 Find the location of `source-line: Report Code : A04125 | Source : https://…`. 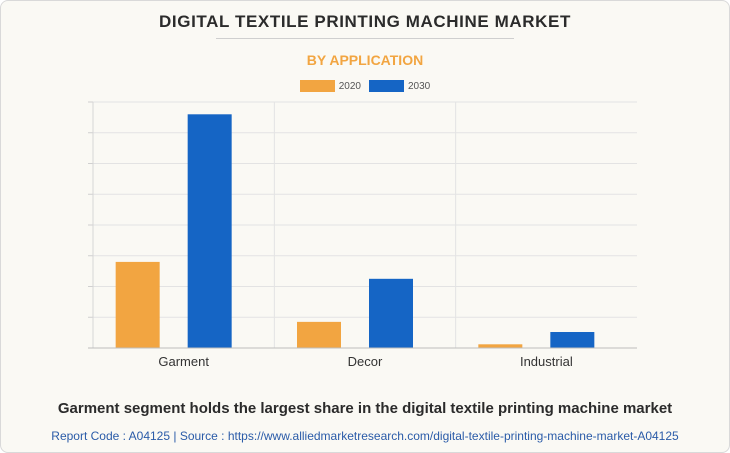

source-line: Report Code : A04125 | Source : https://… is located at coordinates (365, 436).